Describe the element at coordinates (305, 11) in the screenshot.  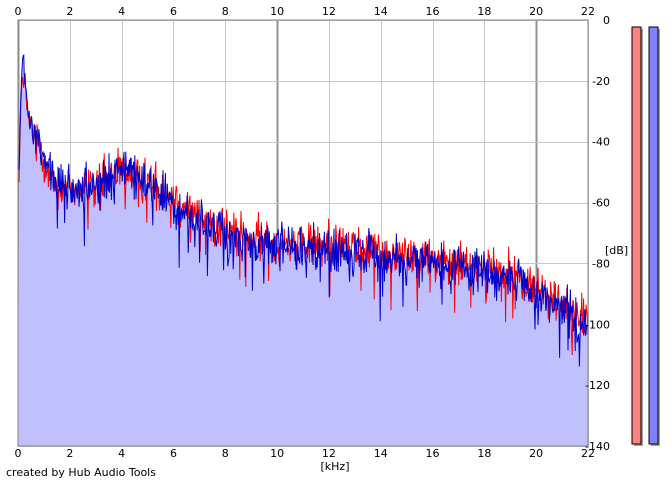
I see `x-axis-top-ticks: 0 2 4 6 8 10 12 14 16 18 20 22` at that location.